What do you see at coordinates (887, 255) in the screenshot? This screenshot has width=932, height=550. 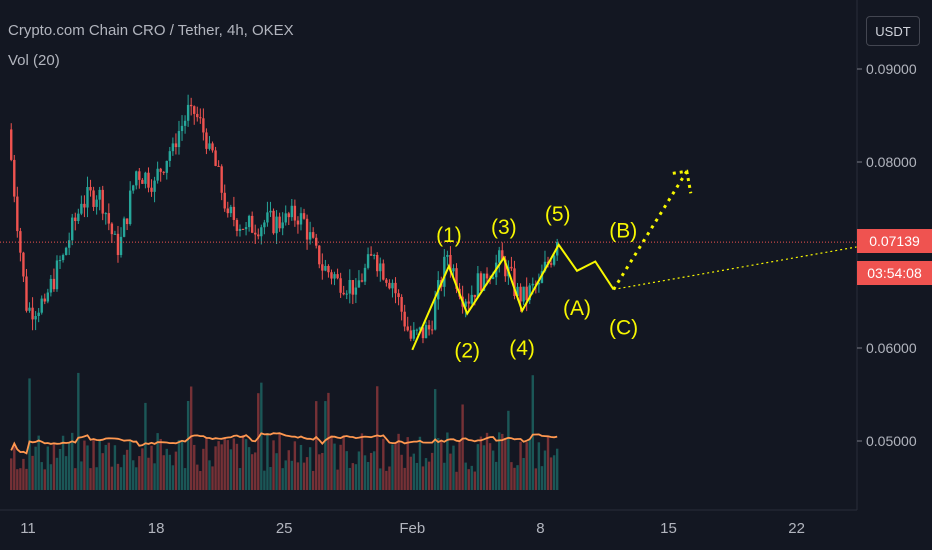 I see `price-axis: 0.09000 0.08000 0.06000 0.05000` at bounding box center [887, 255].